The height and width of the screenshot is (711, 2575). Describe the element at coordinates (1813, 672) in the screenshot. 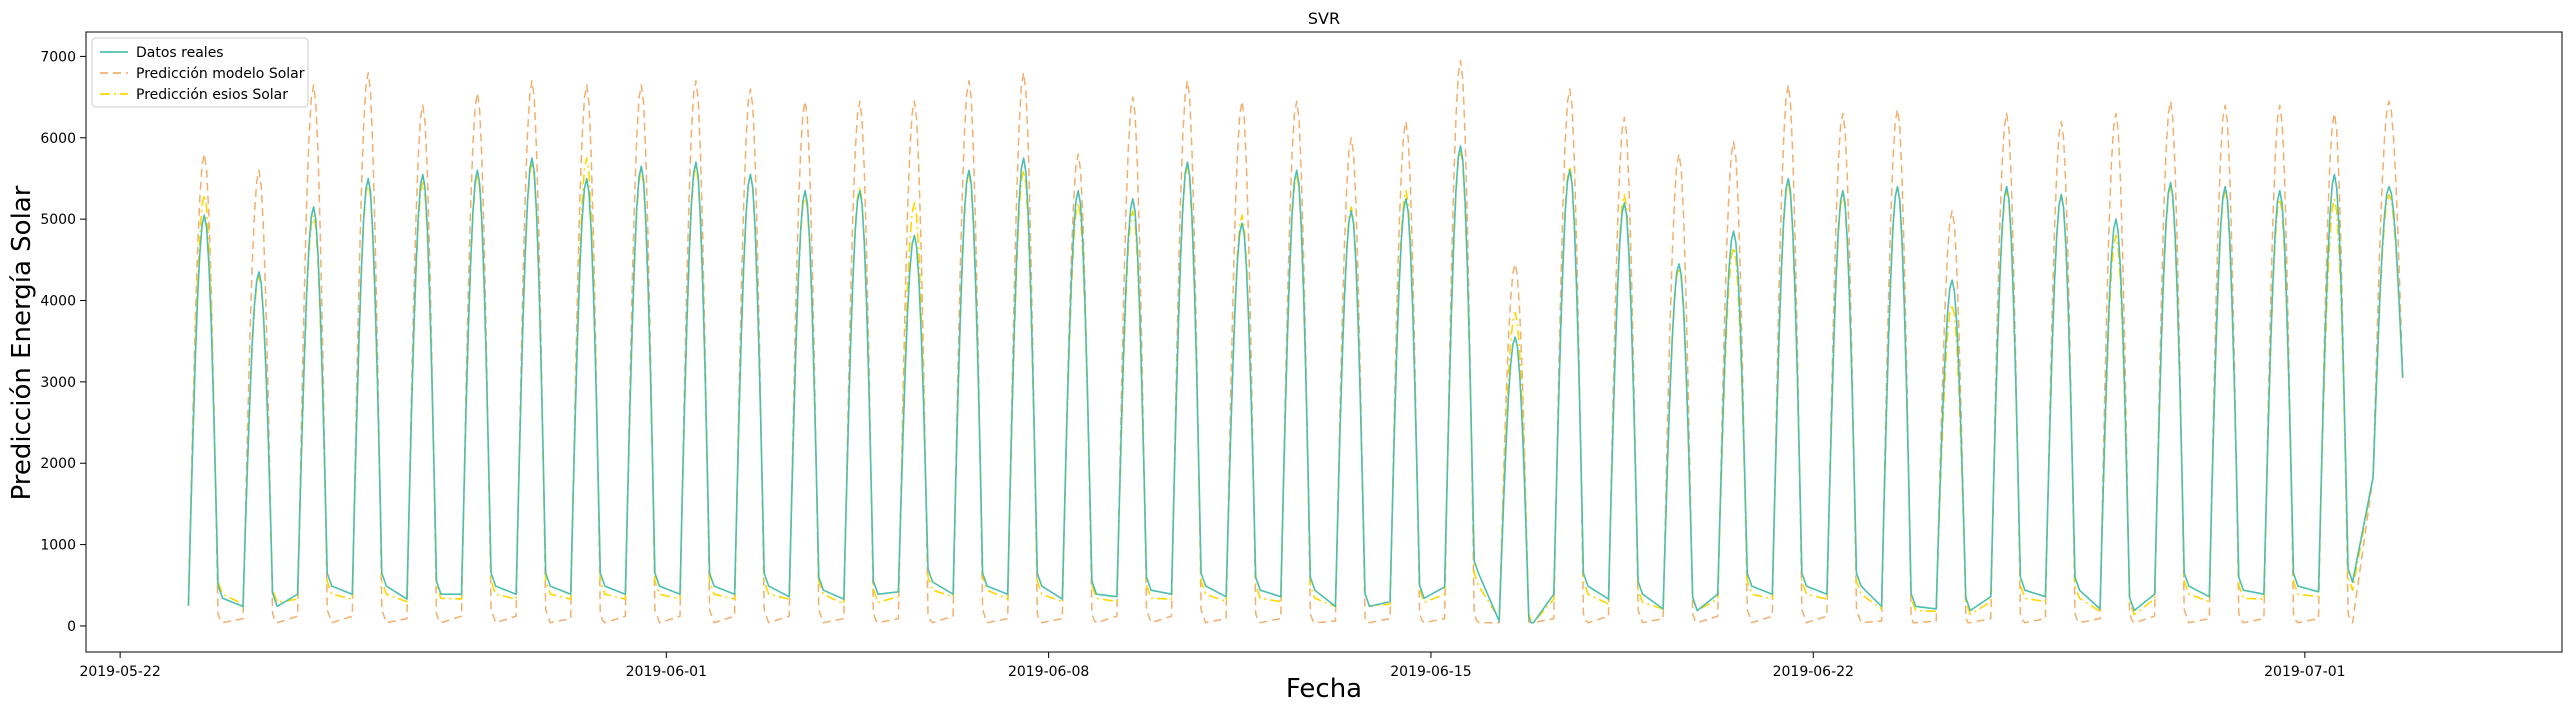

I see `x-tick-label: 2019-06-22` at that location.